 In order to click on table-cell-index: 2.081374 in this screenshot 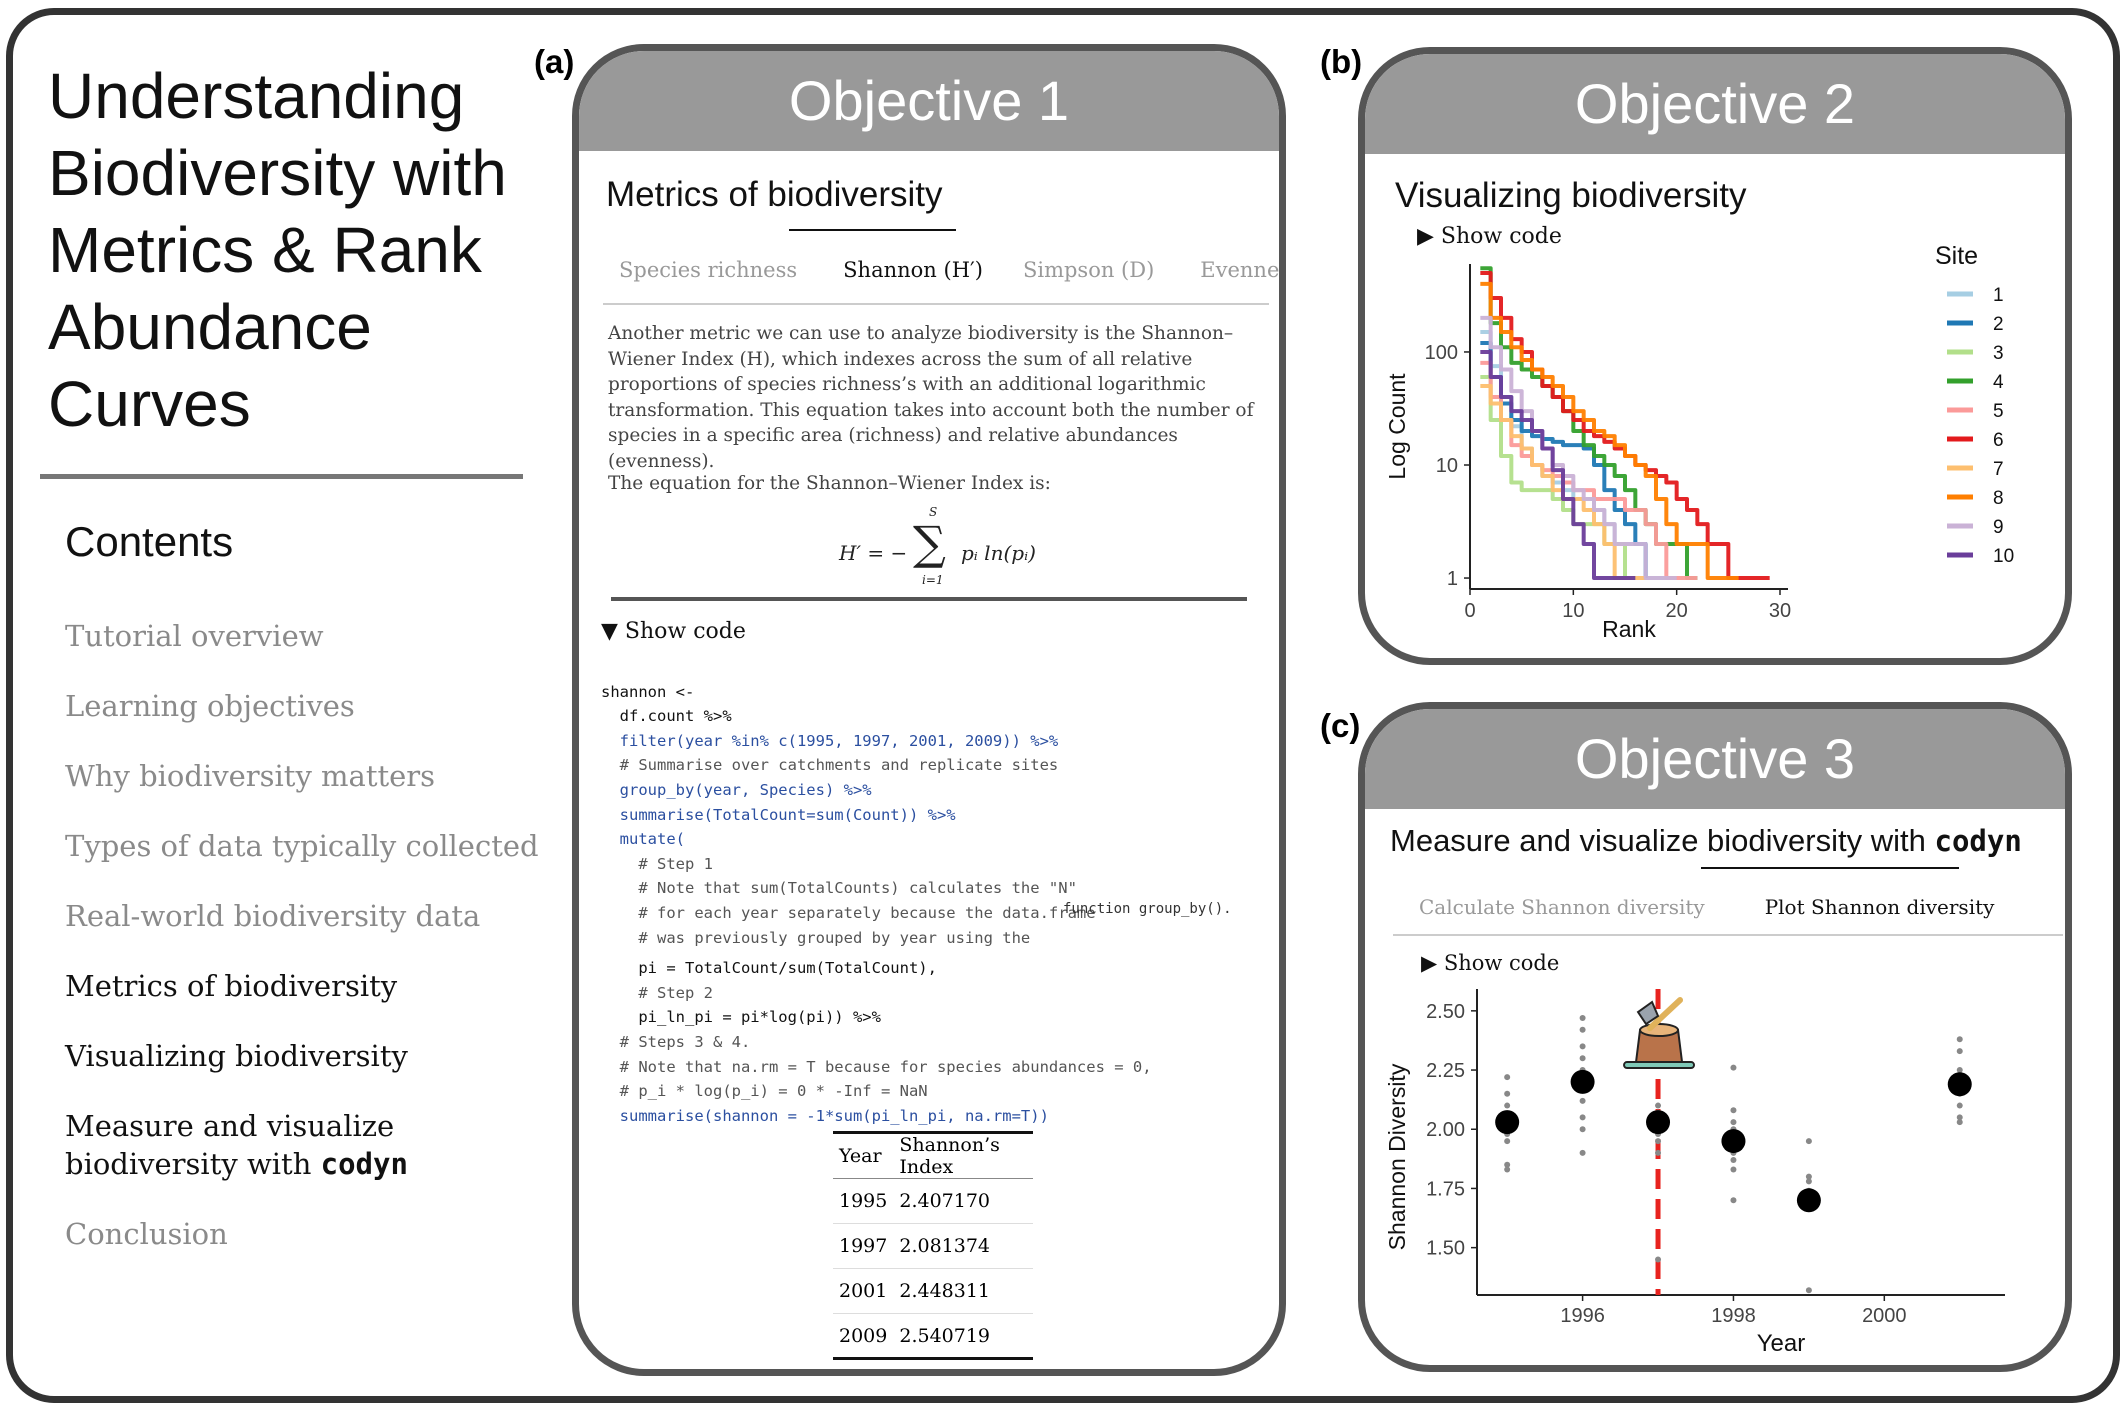, I will do `click(963, 1246)`.